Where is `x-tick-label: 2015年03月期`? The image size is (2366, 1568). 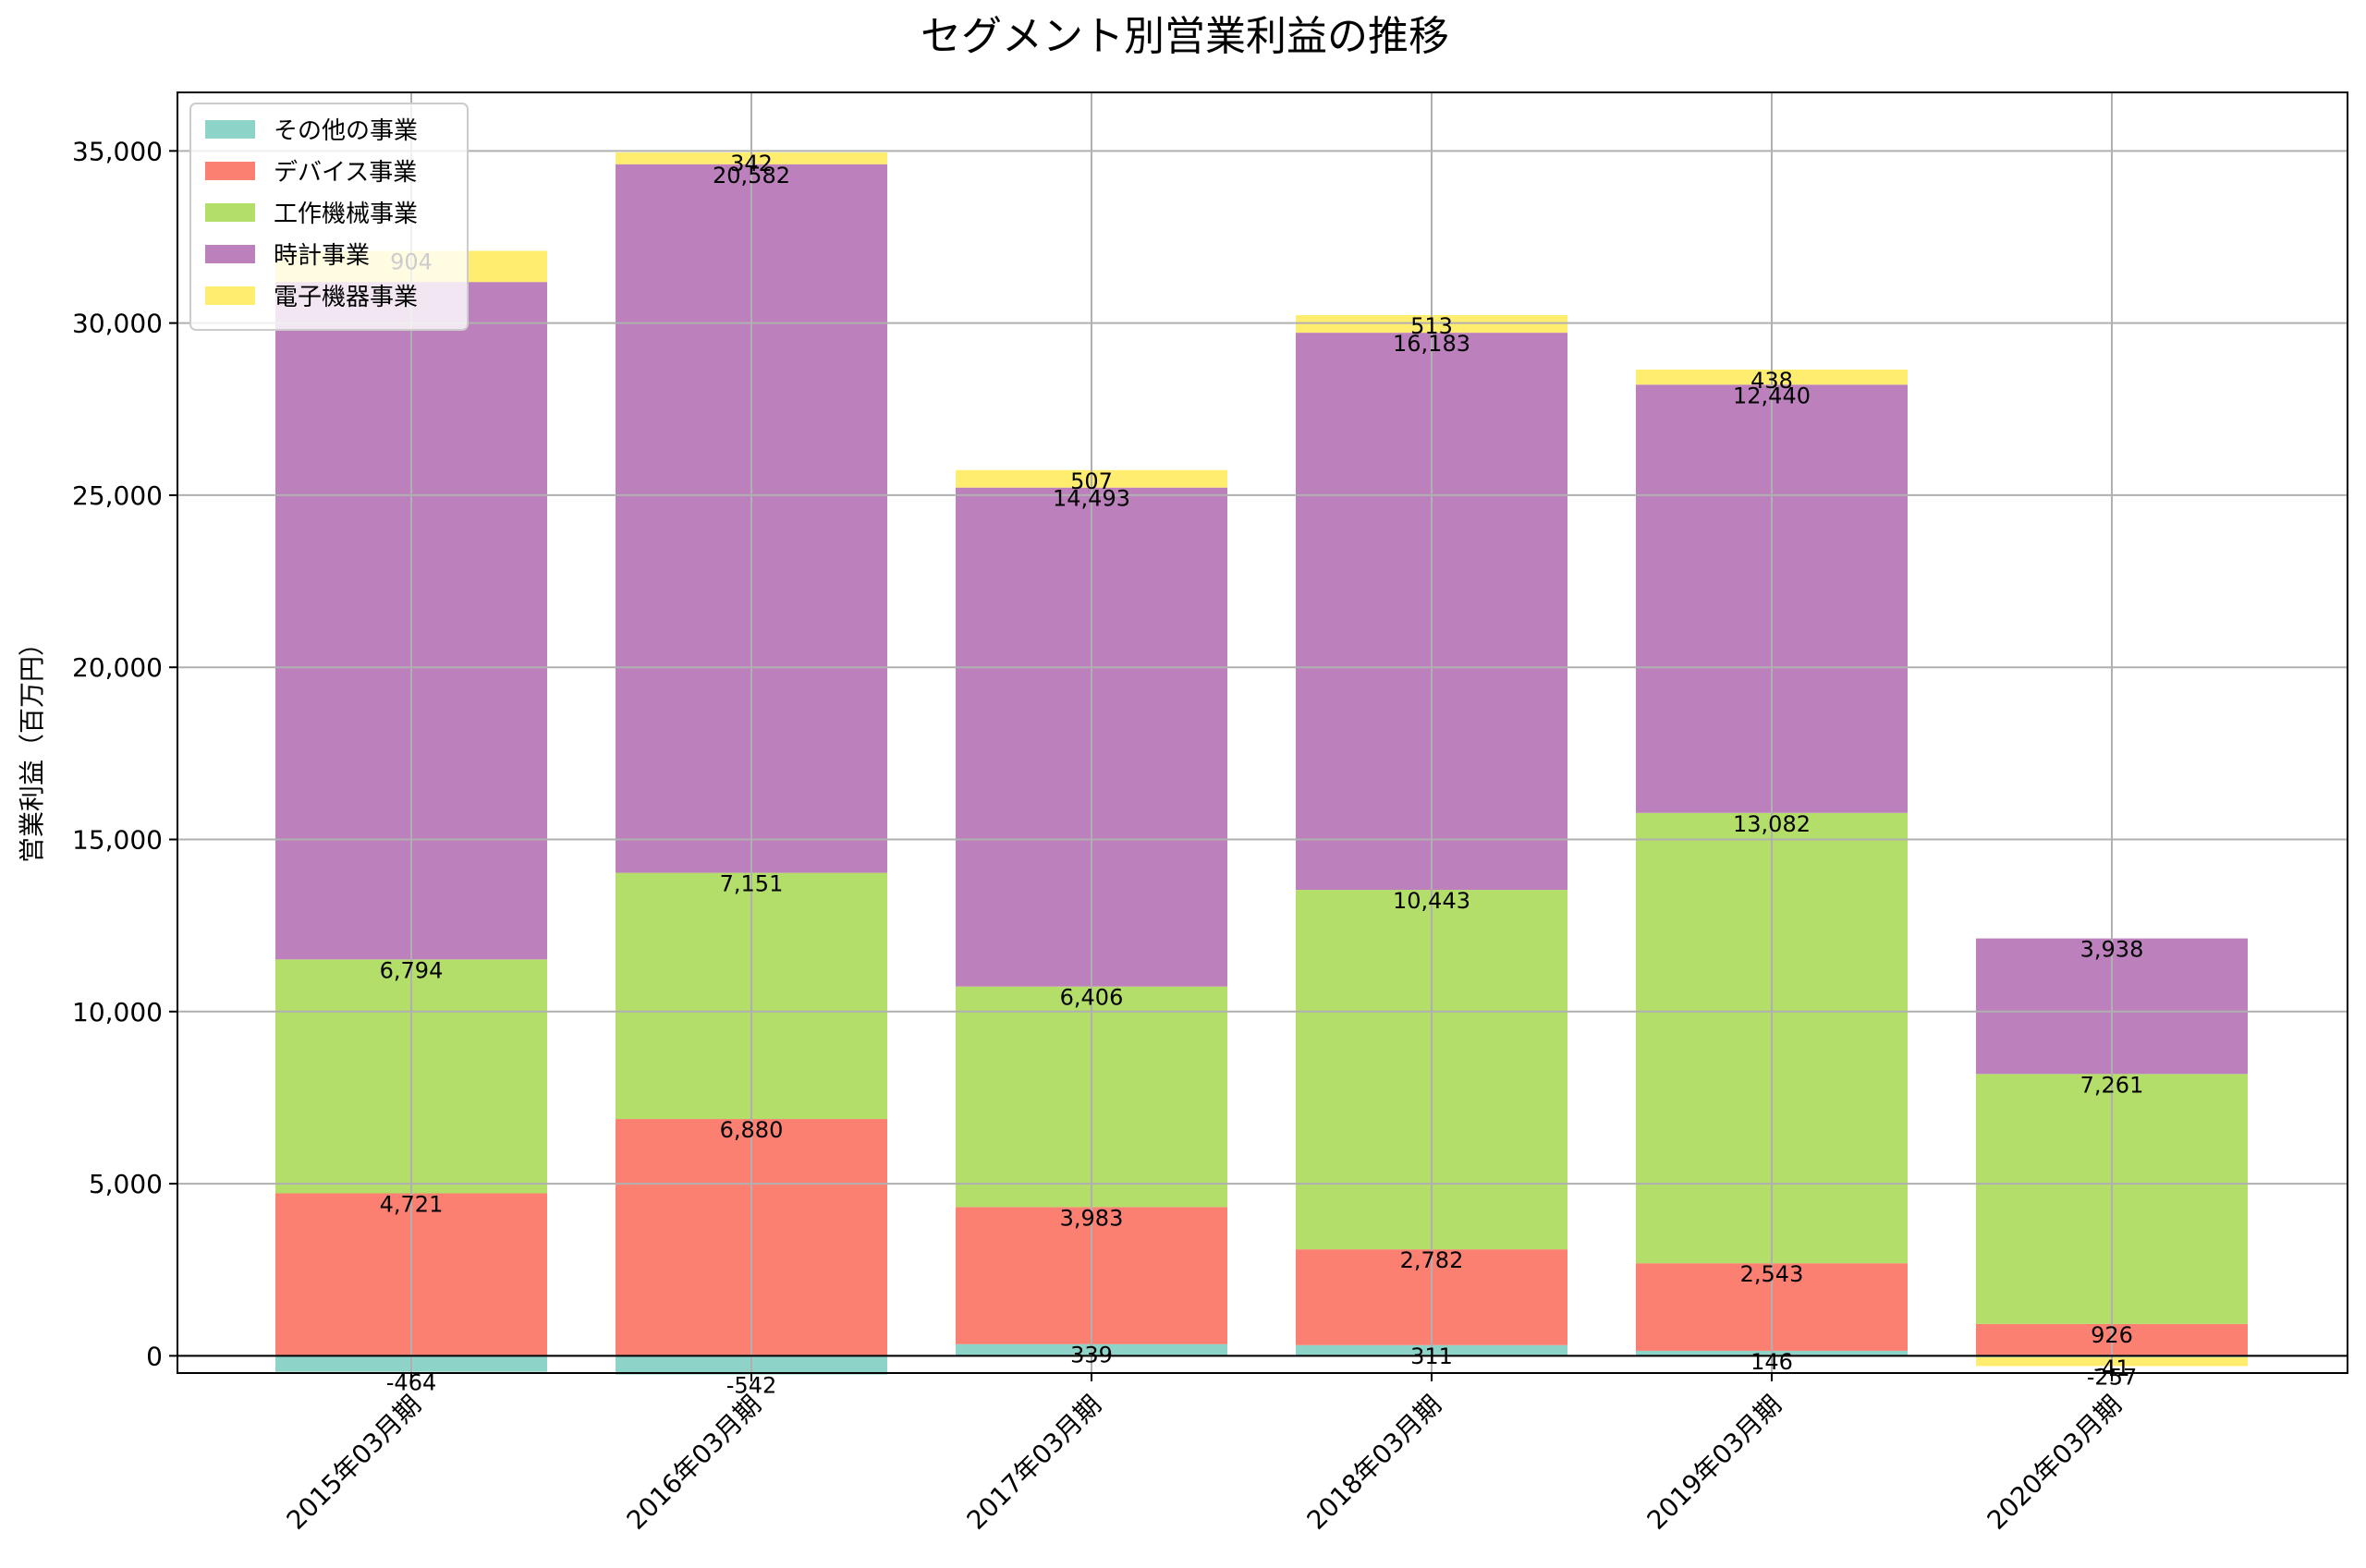
x-tick-label: 2015年03月期 is located at coordinates (354, 1463).